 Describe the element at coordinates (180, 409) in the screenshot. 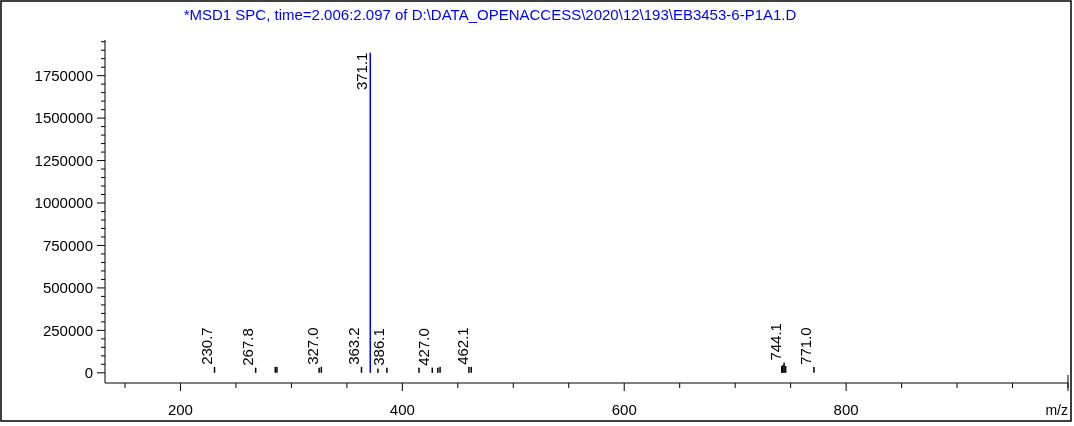

I see `x-tick-label: 200` at that location.